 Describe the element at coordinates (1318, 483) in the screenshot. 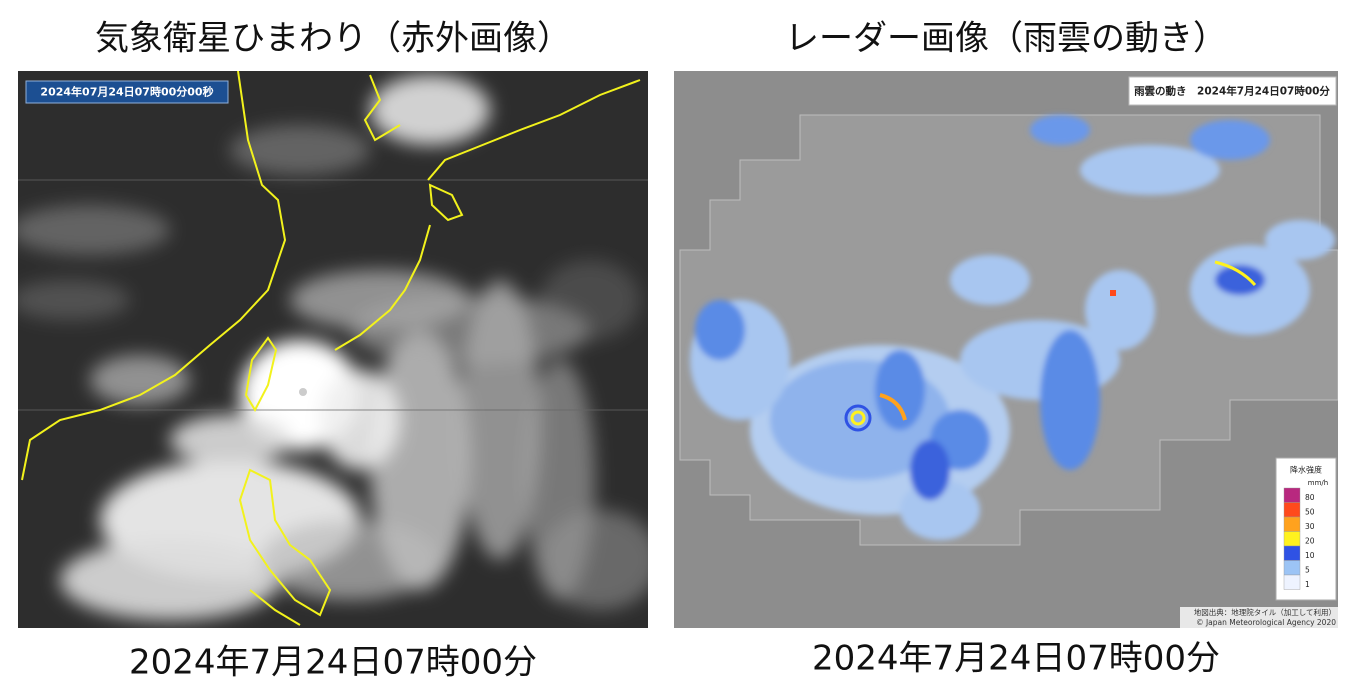

I see `legend-unit: mm/h` at that location.